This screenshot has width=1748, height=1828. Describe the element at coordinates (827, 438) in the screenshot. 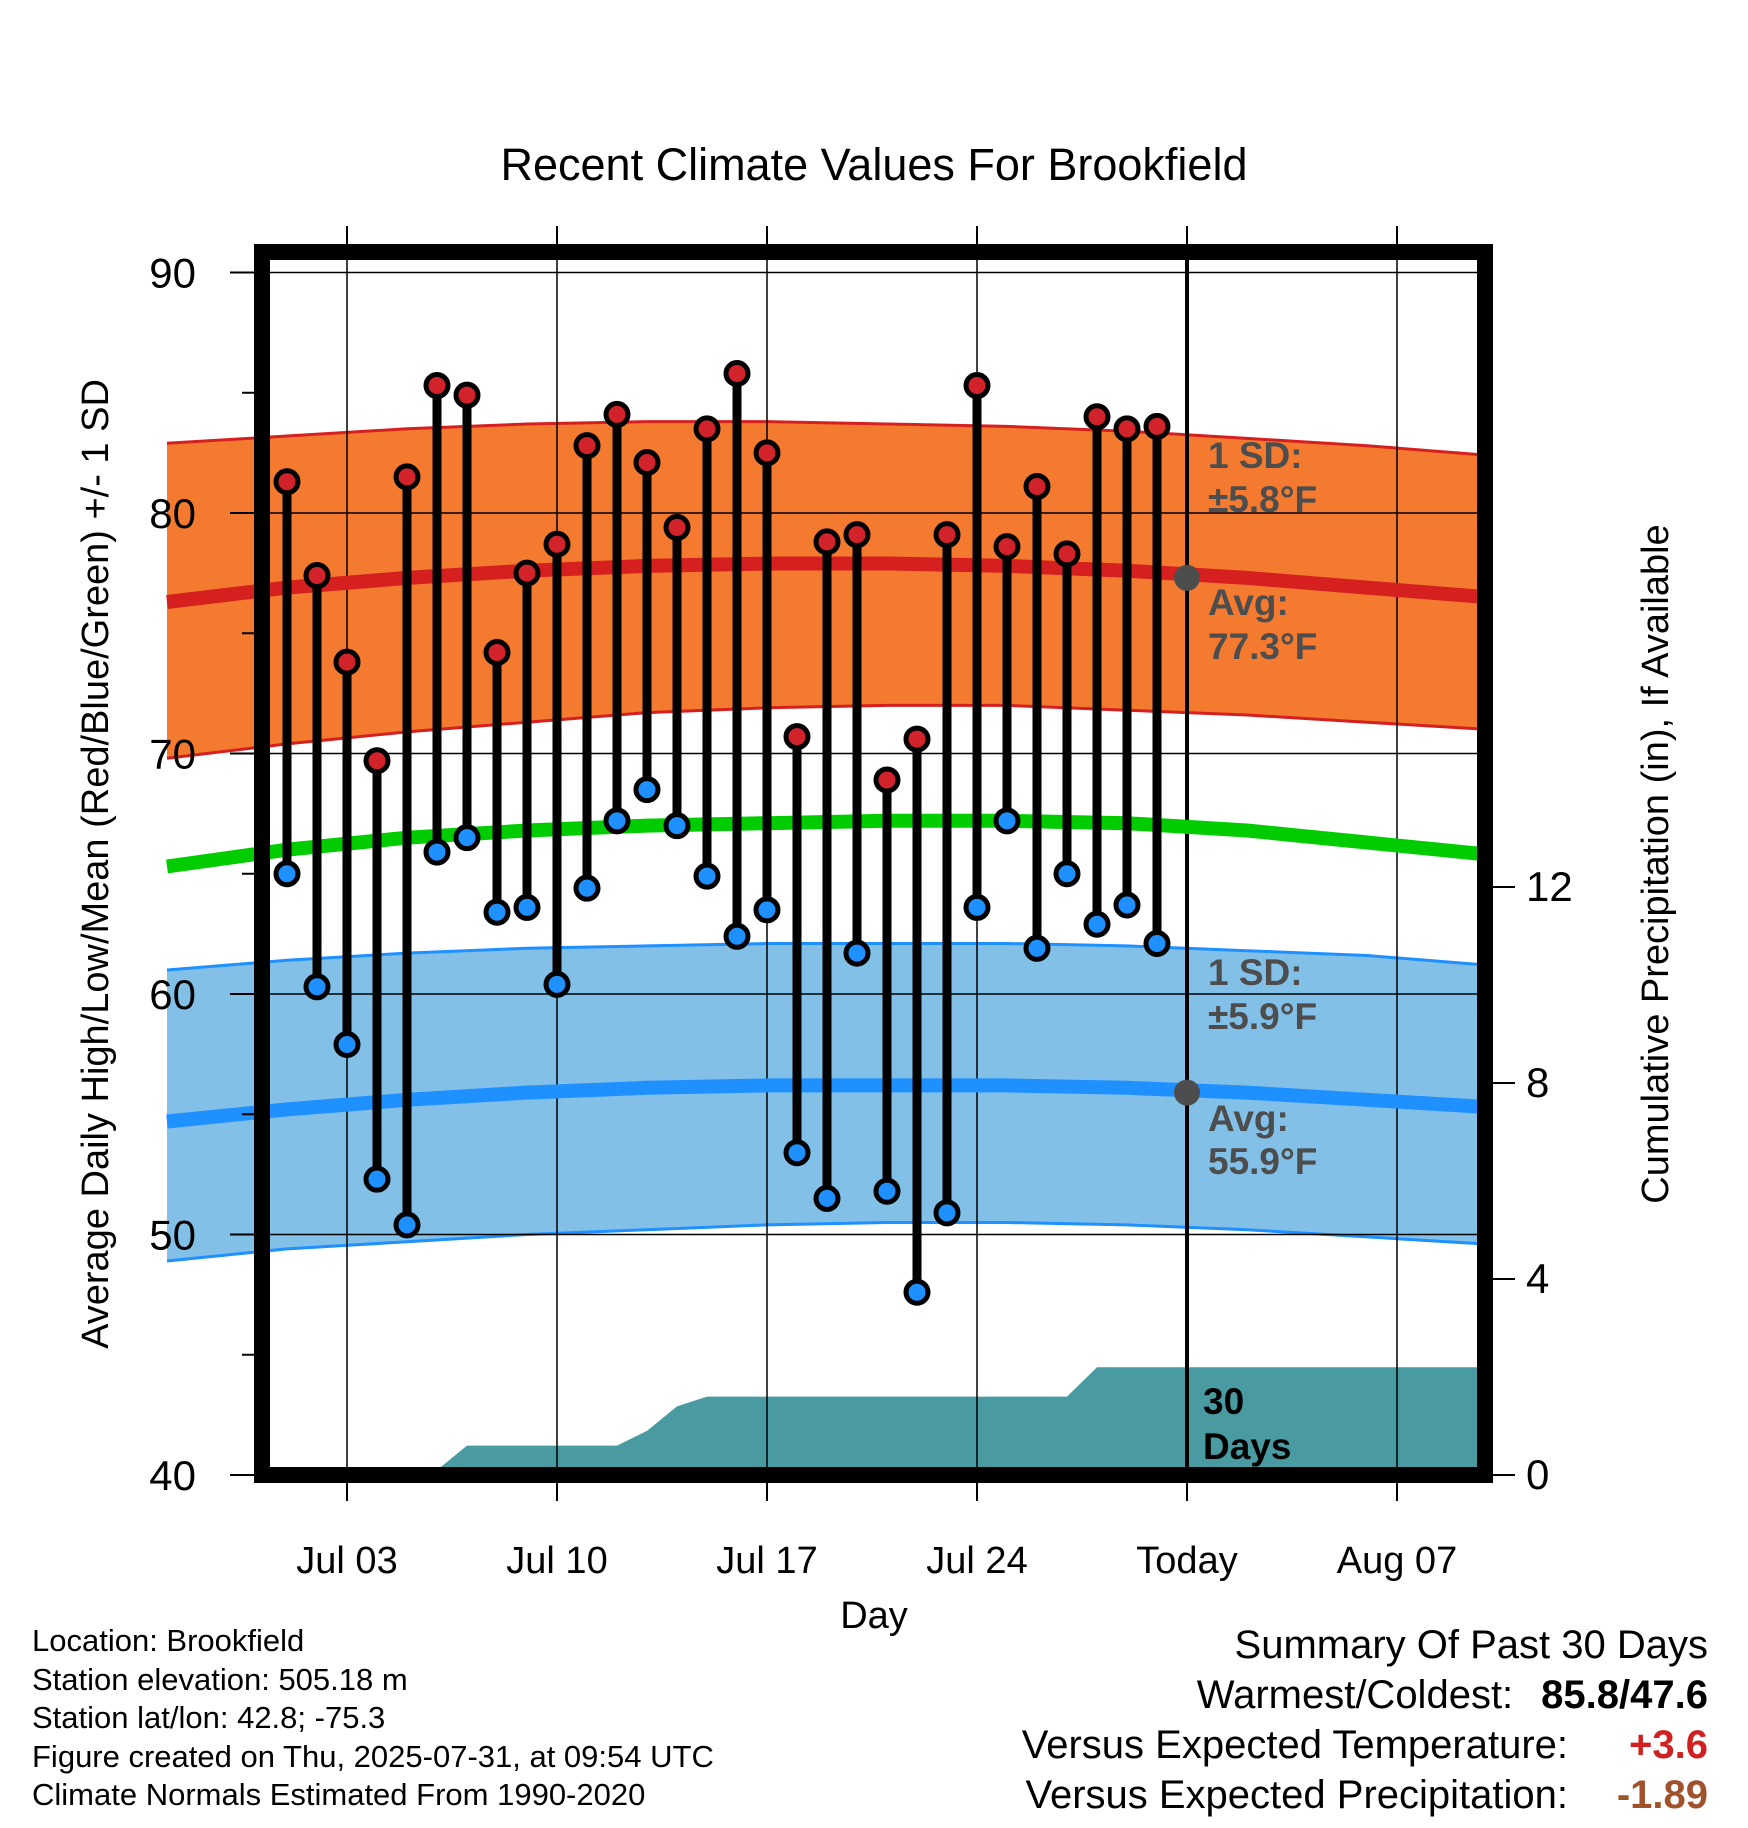

I see `high-sd-upper-edge` at that location.